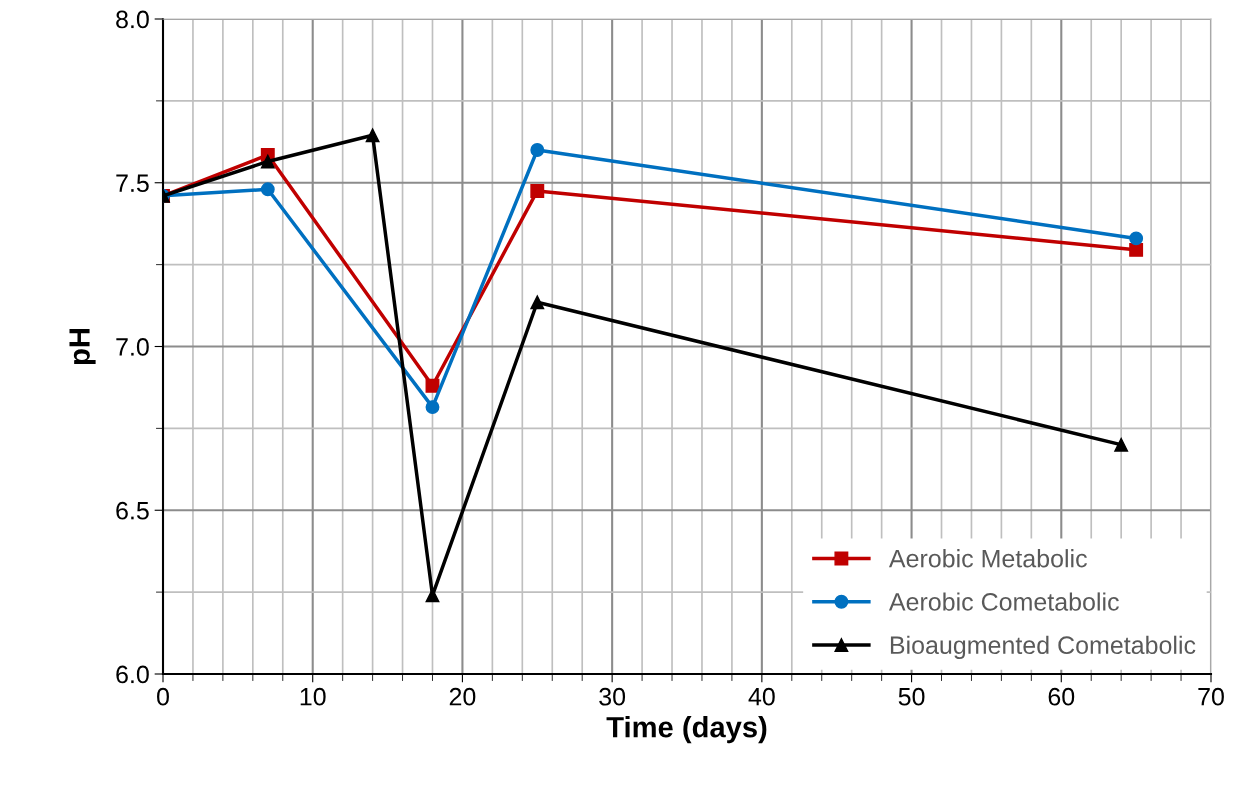  I want to click on legend-label: Aerobic Cometabolic, so click(1003, 601).